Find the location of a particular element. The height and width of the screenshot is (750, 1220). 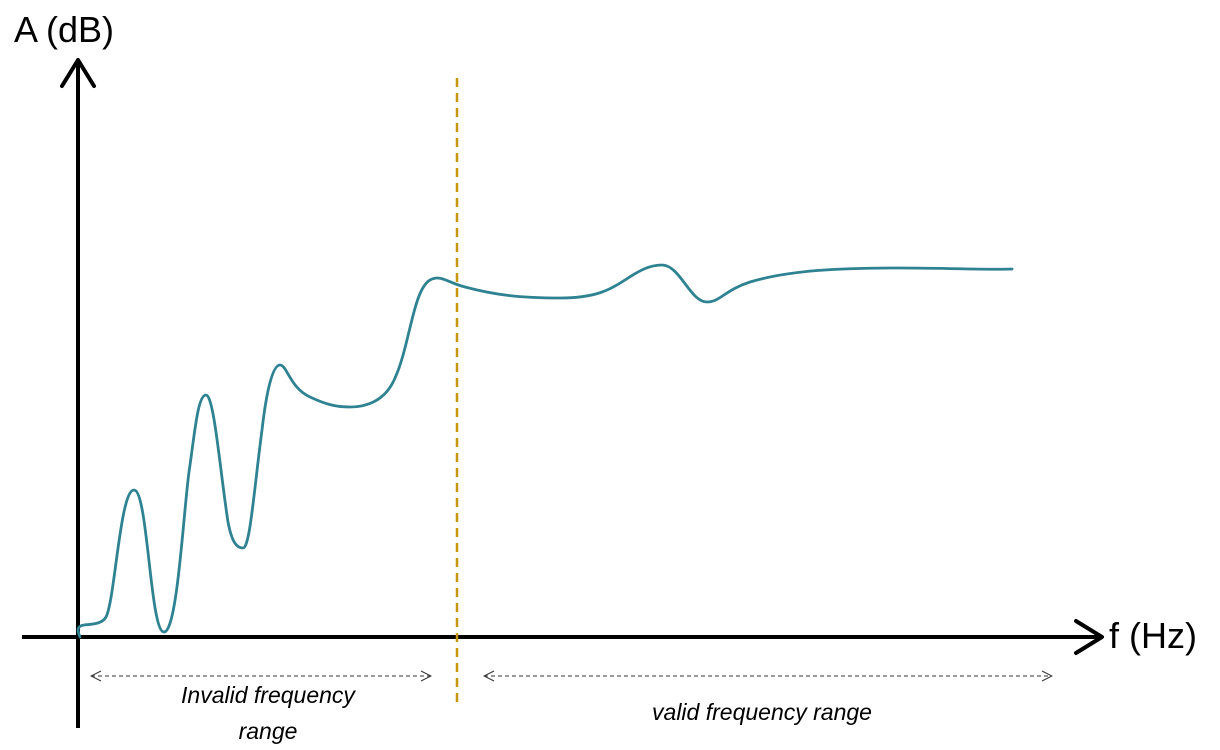

x-axis-label: f (Hz) is located at coordinates (1153, 635).